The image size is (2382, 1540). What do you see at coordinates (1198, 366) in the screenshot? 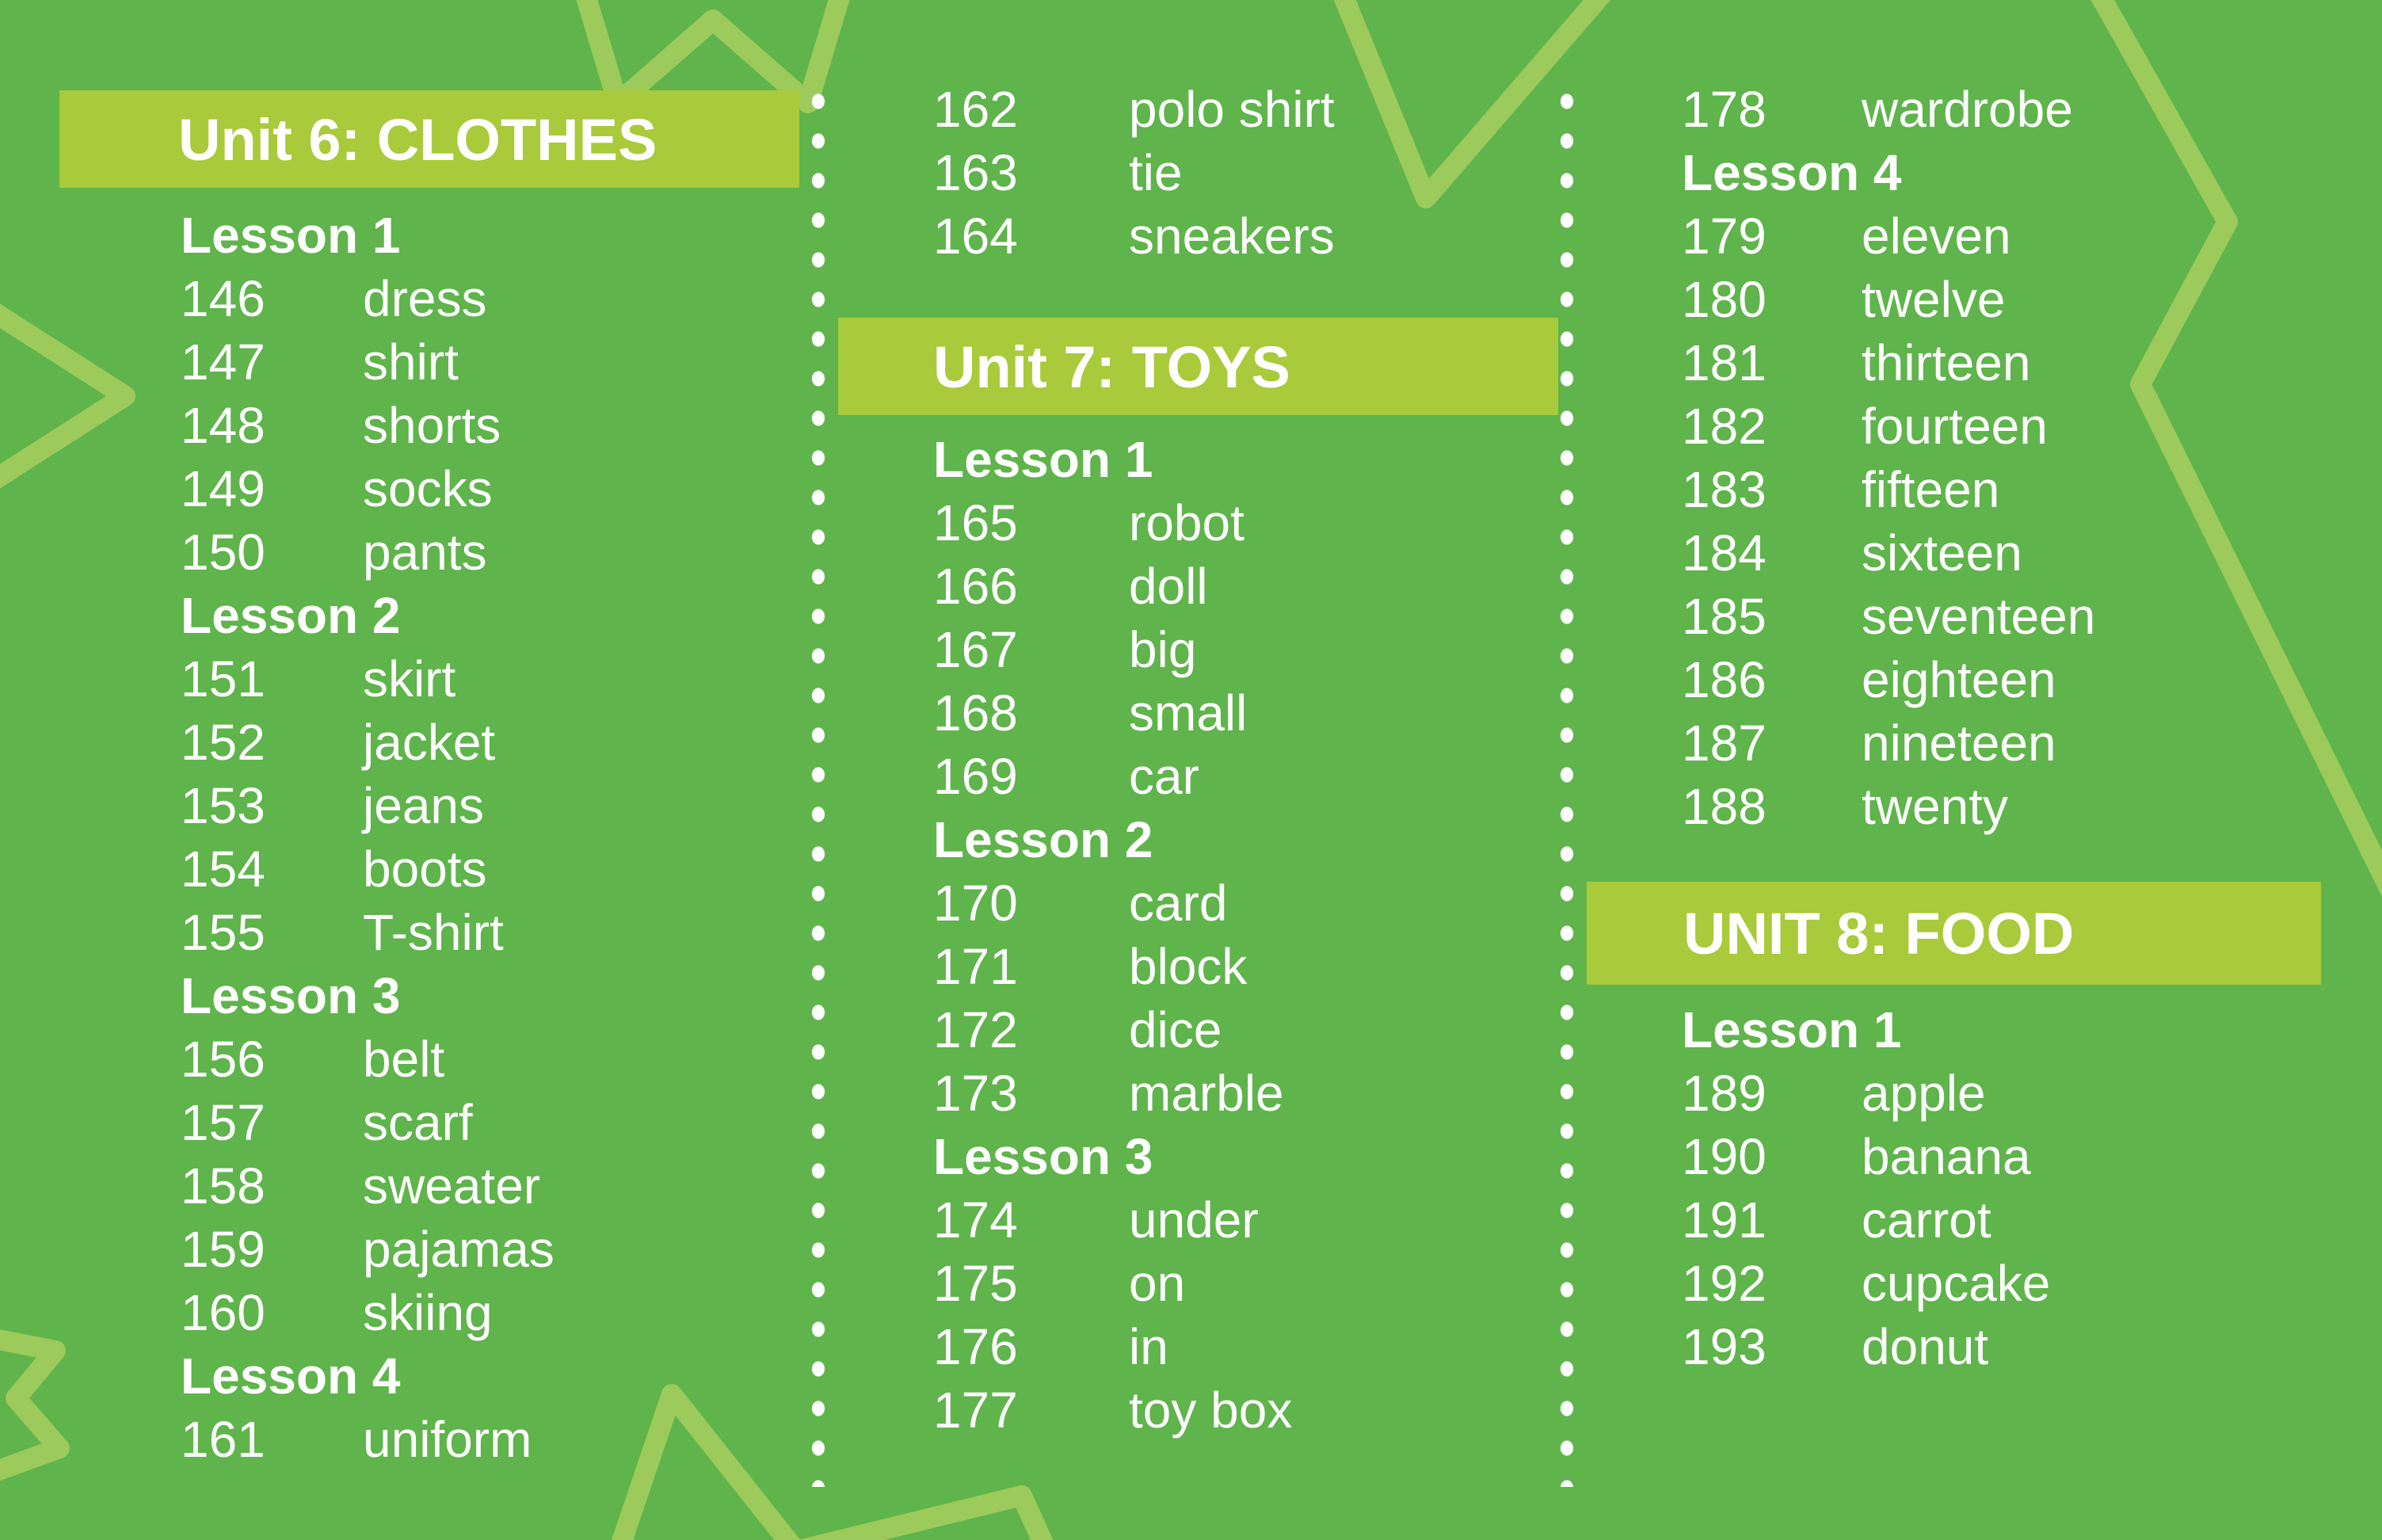
I see `unit-header: Unit 7: TOYS` at bounding box center [1198, 366].